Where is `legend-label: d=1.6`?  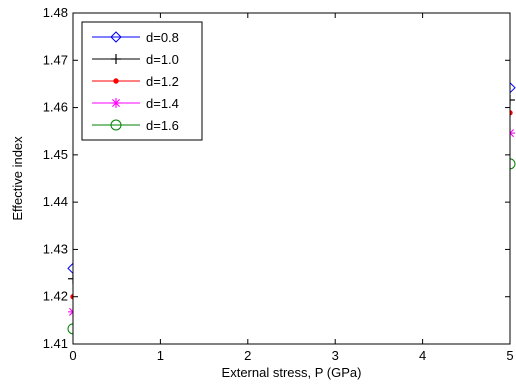 legend-label: d=1.6 is located at coordinates (162, 125).